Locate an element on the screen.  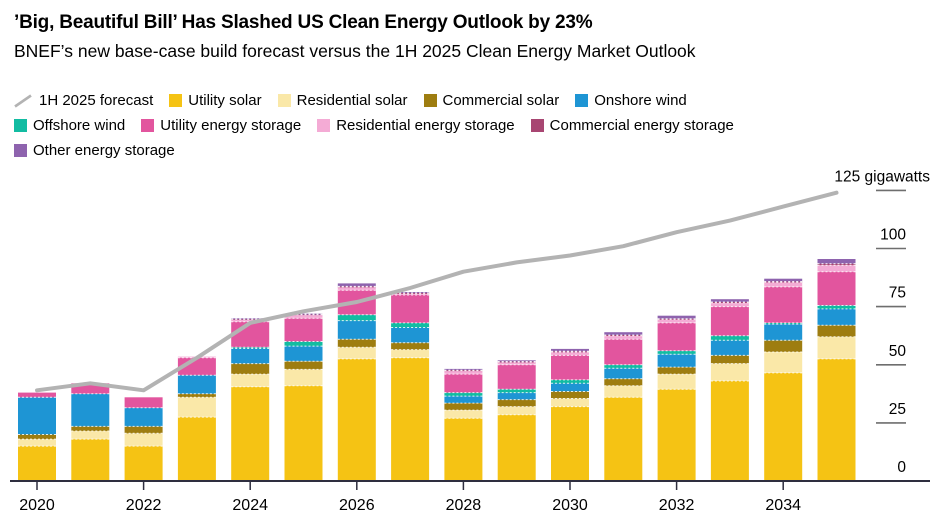
y-tick-label-125: 125 gigawatts is located at coordinates (882, 176).